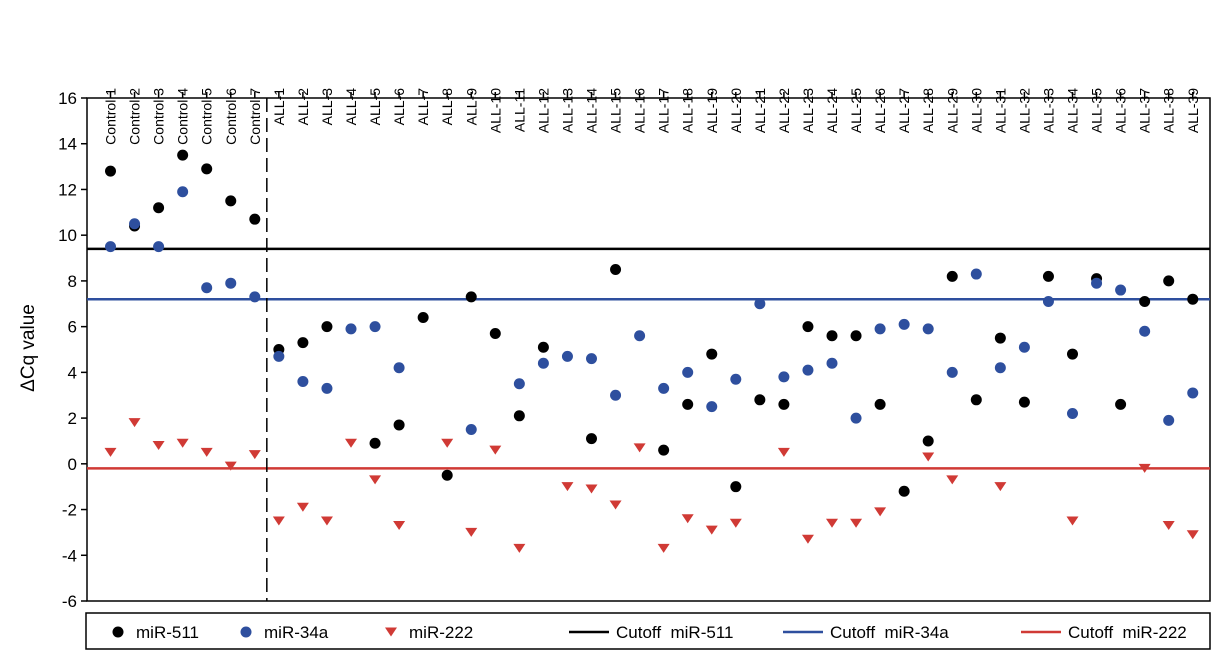  What do you see at coordinates (519, 110) in the screenshot?
I see `x-tick-label: ALL-11` at bounding box center [519, 110].